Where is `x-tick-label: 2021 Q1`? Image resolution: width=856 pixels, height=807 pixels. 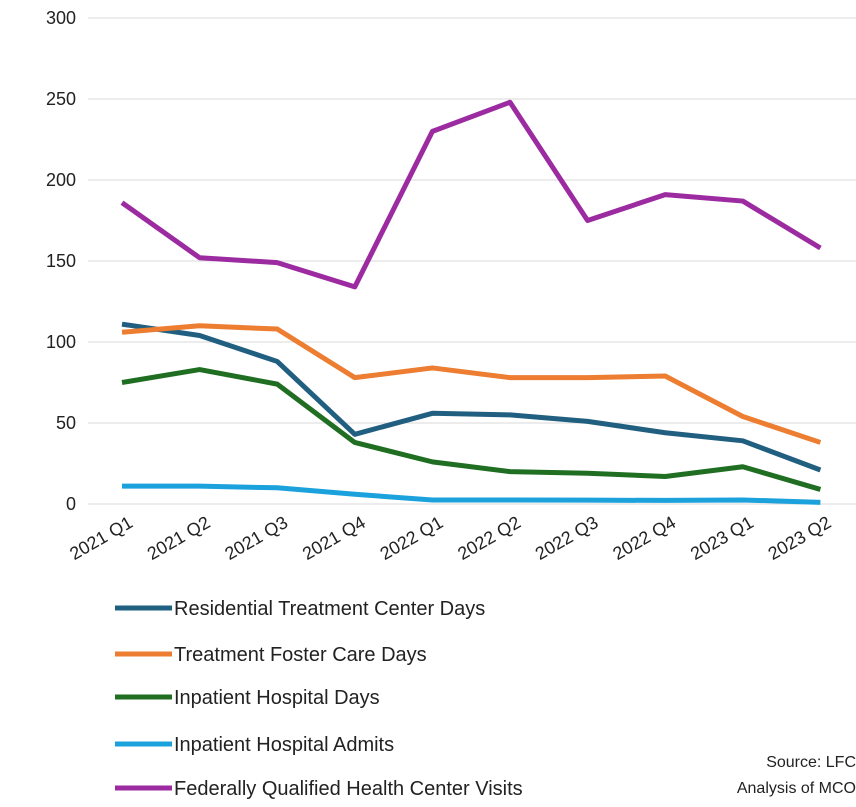
x-tick-label: 2021 Q1 is located at coordinates (101, 538).